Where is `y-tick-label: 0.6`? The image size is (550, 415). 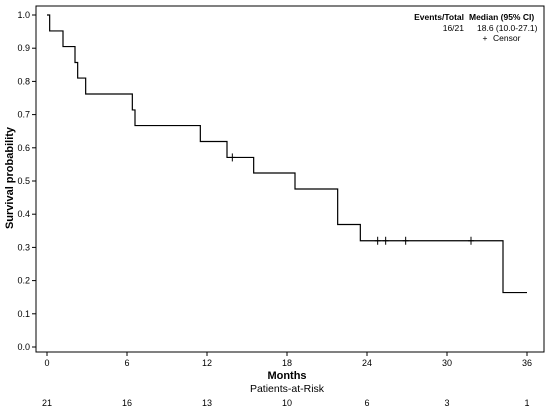 y-tick-label: 0.6 is located at coordinates (23, 148).